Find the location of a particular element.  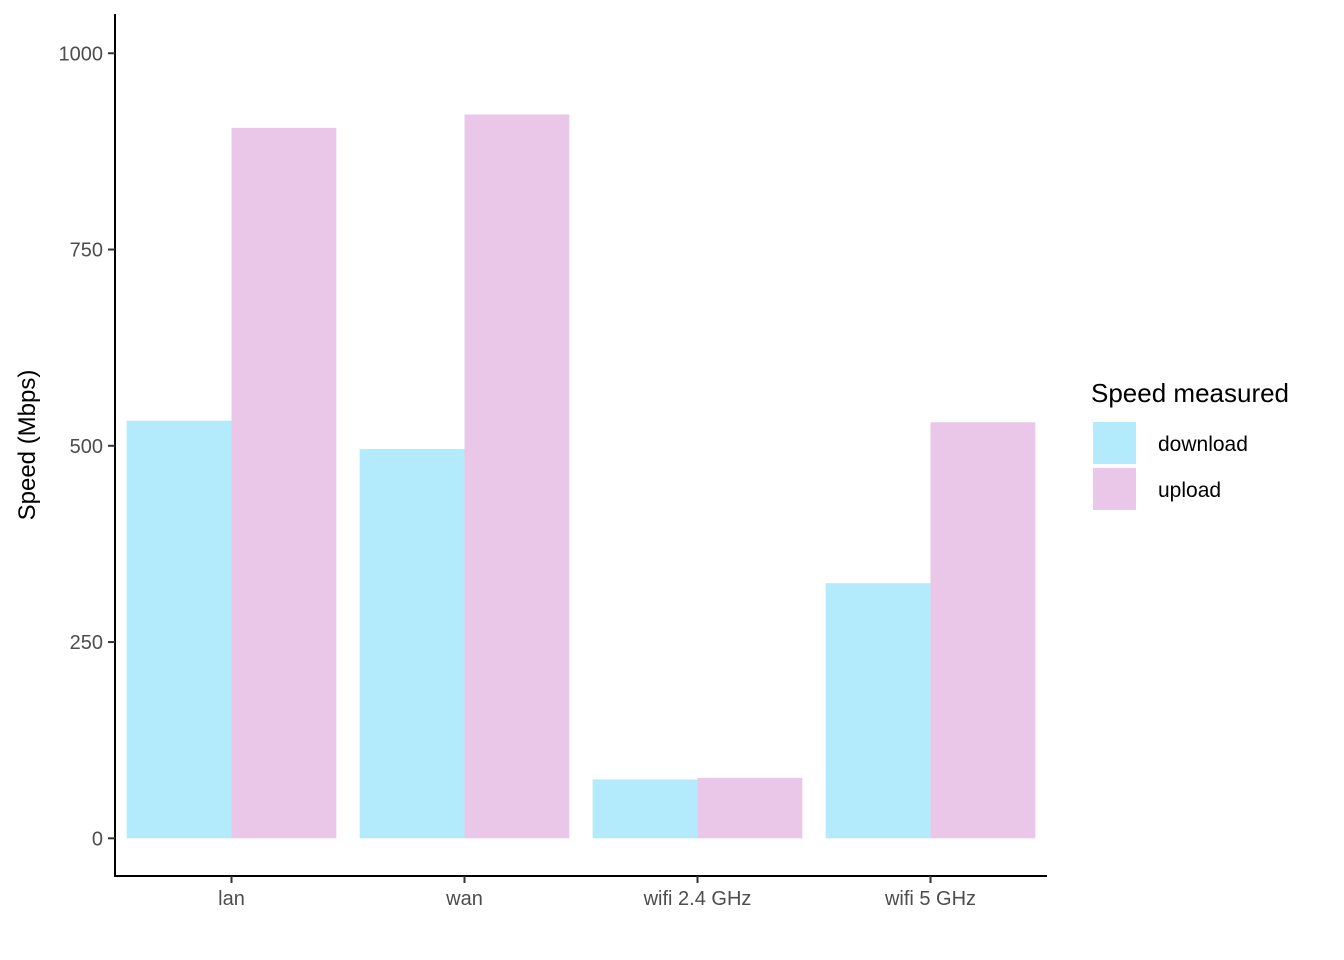

x-axis-ticks: lan wan wifi 2.4 GHz wifi 5 GHz is located at coordinates (597, 893).